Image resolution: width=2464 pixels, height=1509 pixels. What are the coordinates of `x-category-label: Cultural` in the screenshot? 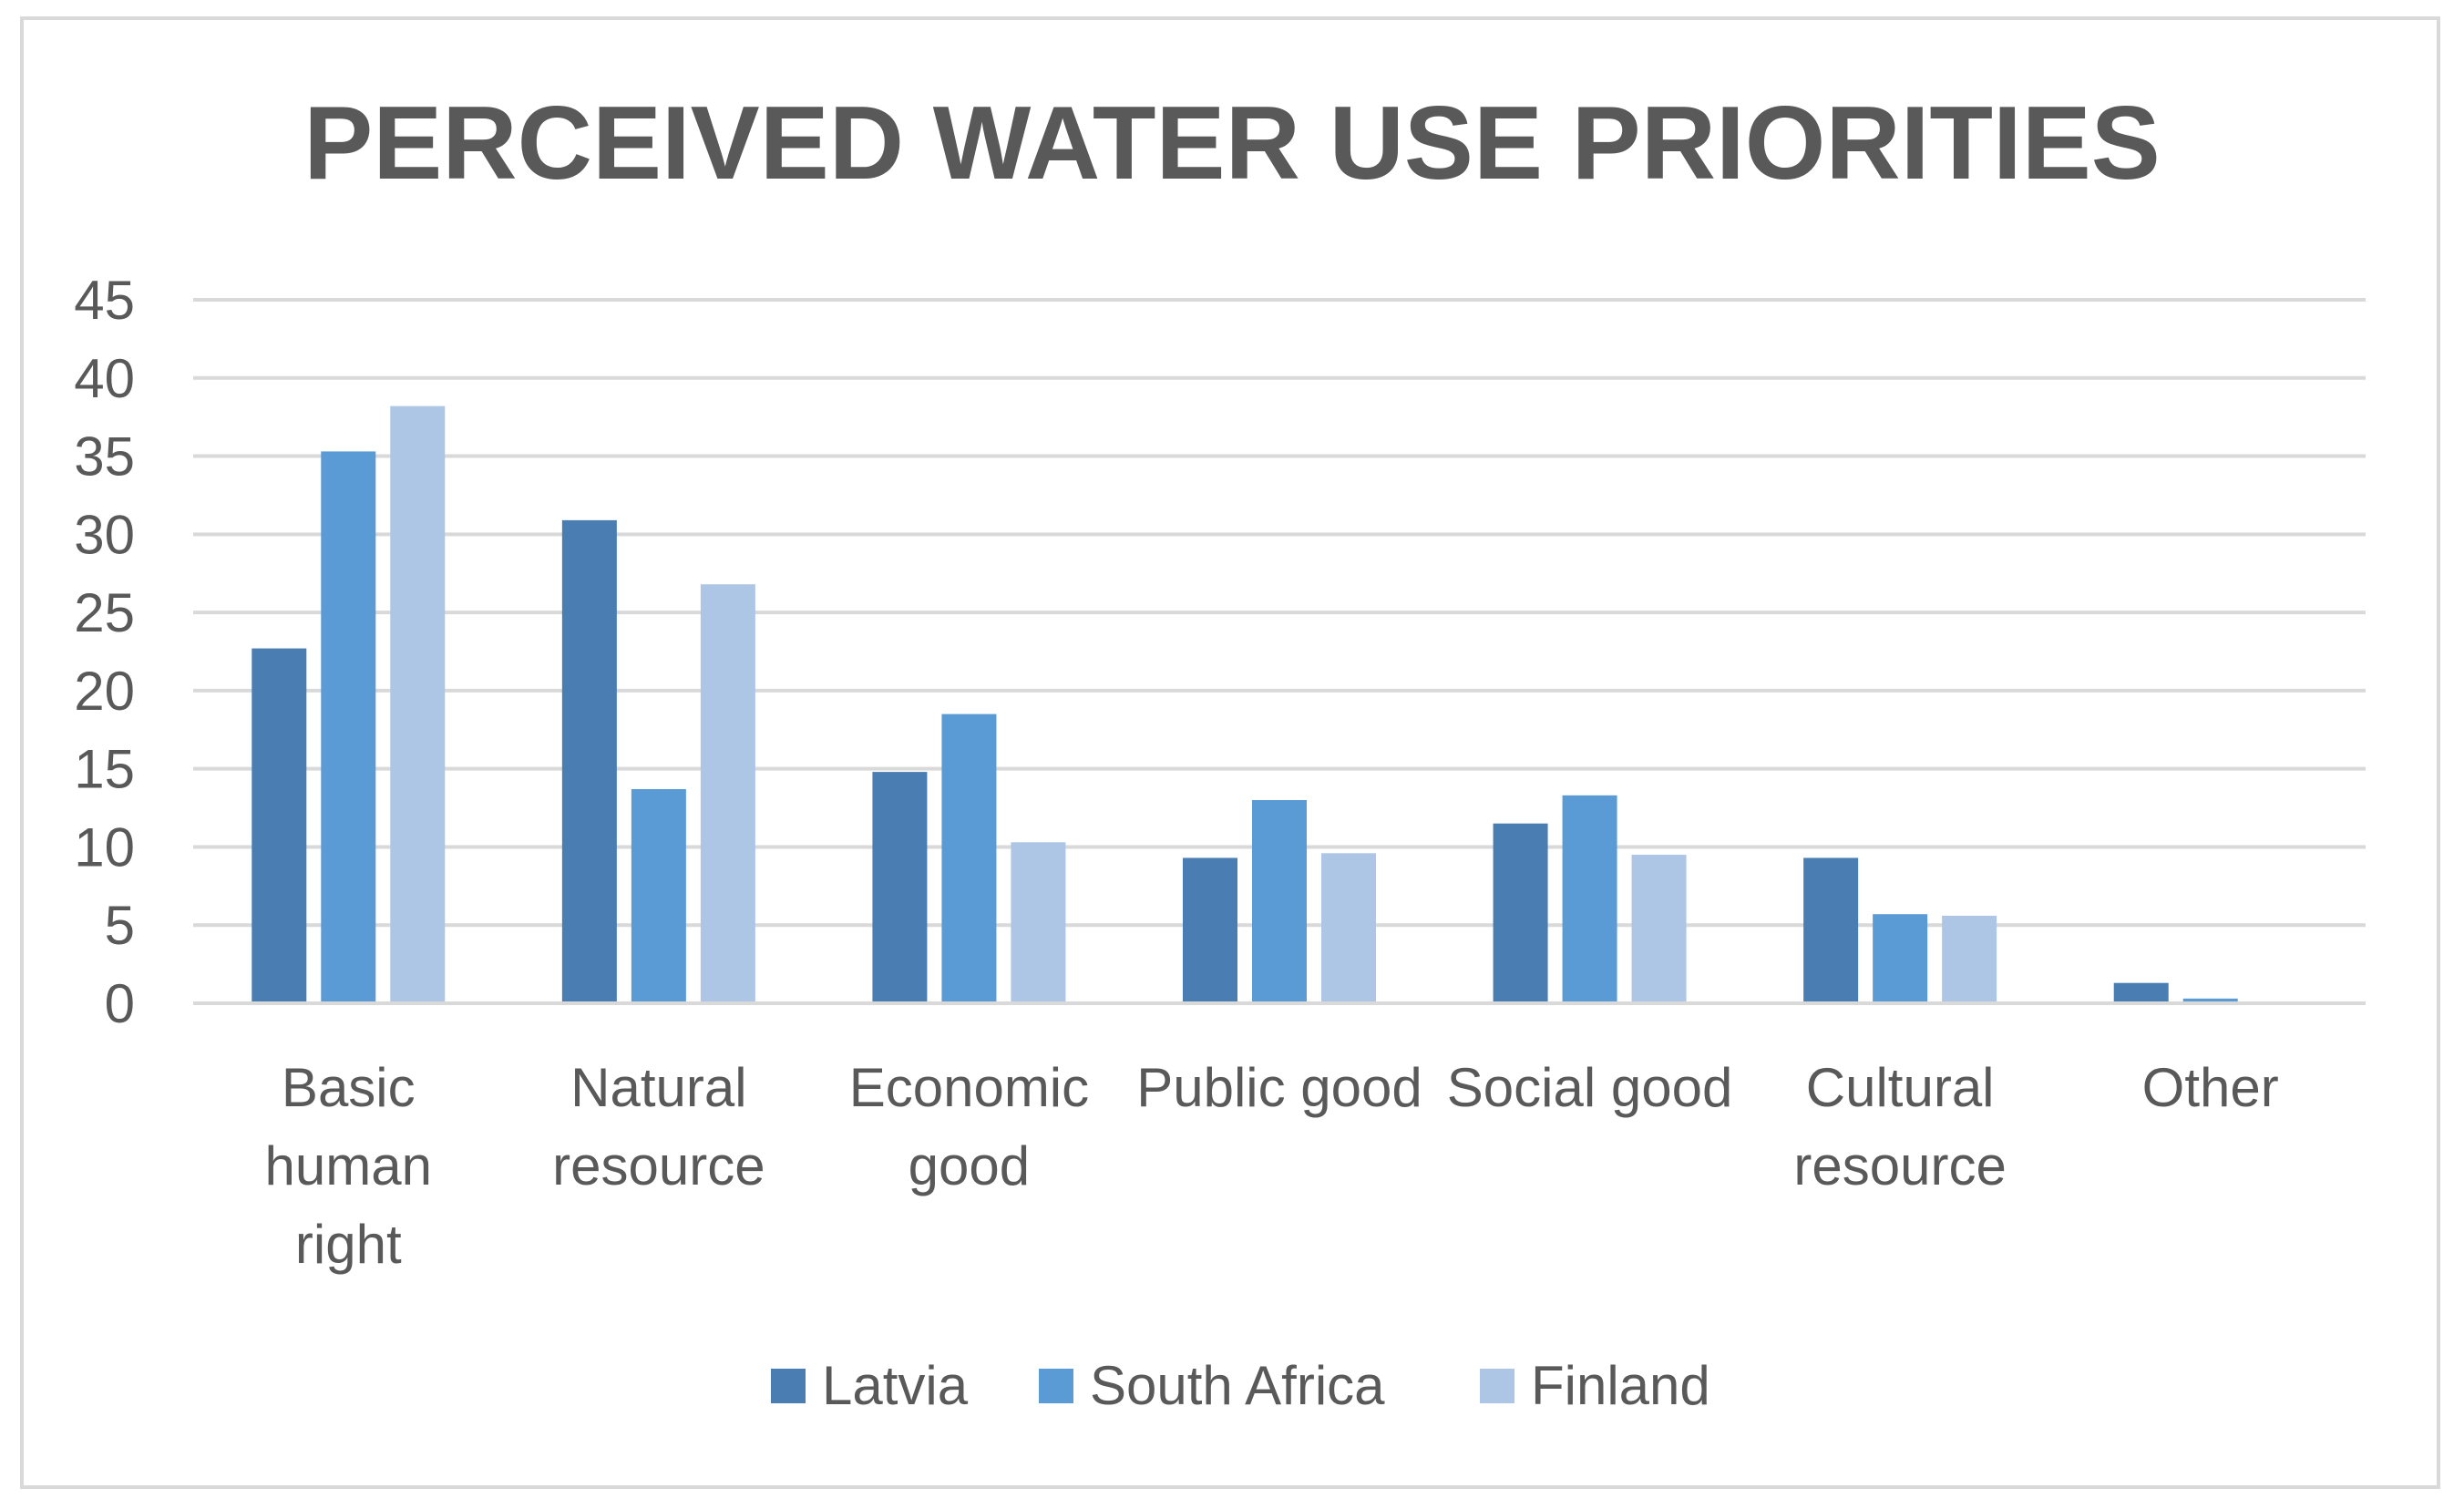 It's located at (1900, 1088).